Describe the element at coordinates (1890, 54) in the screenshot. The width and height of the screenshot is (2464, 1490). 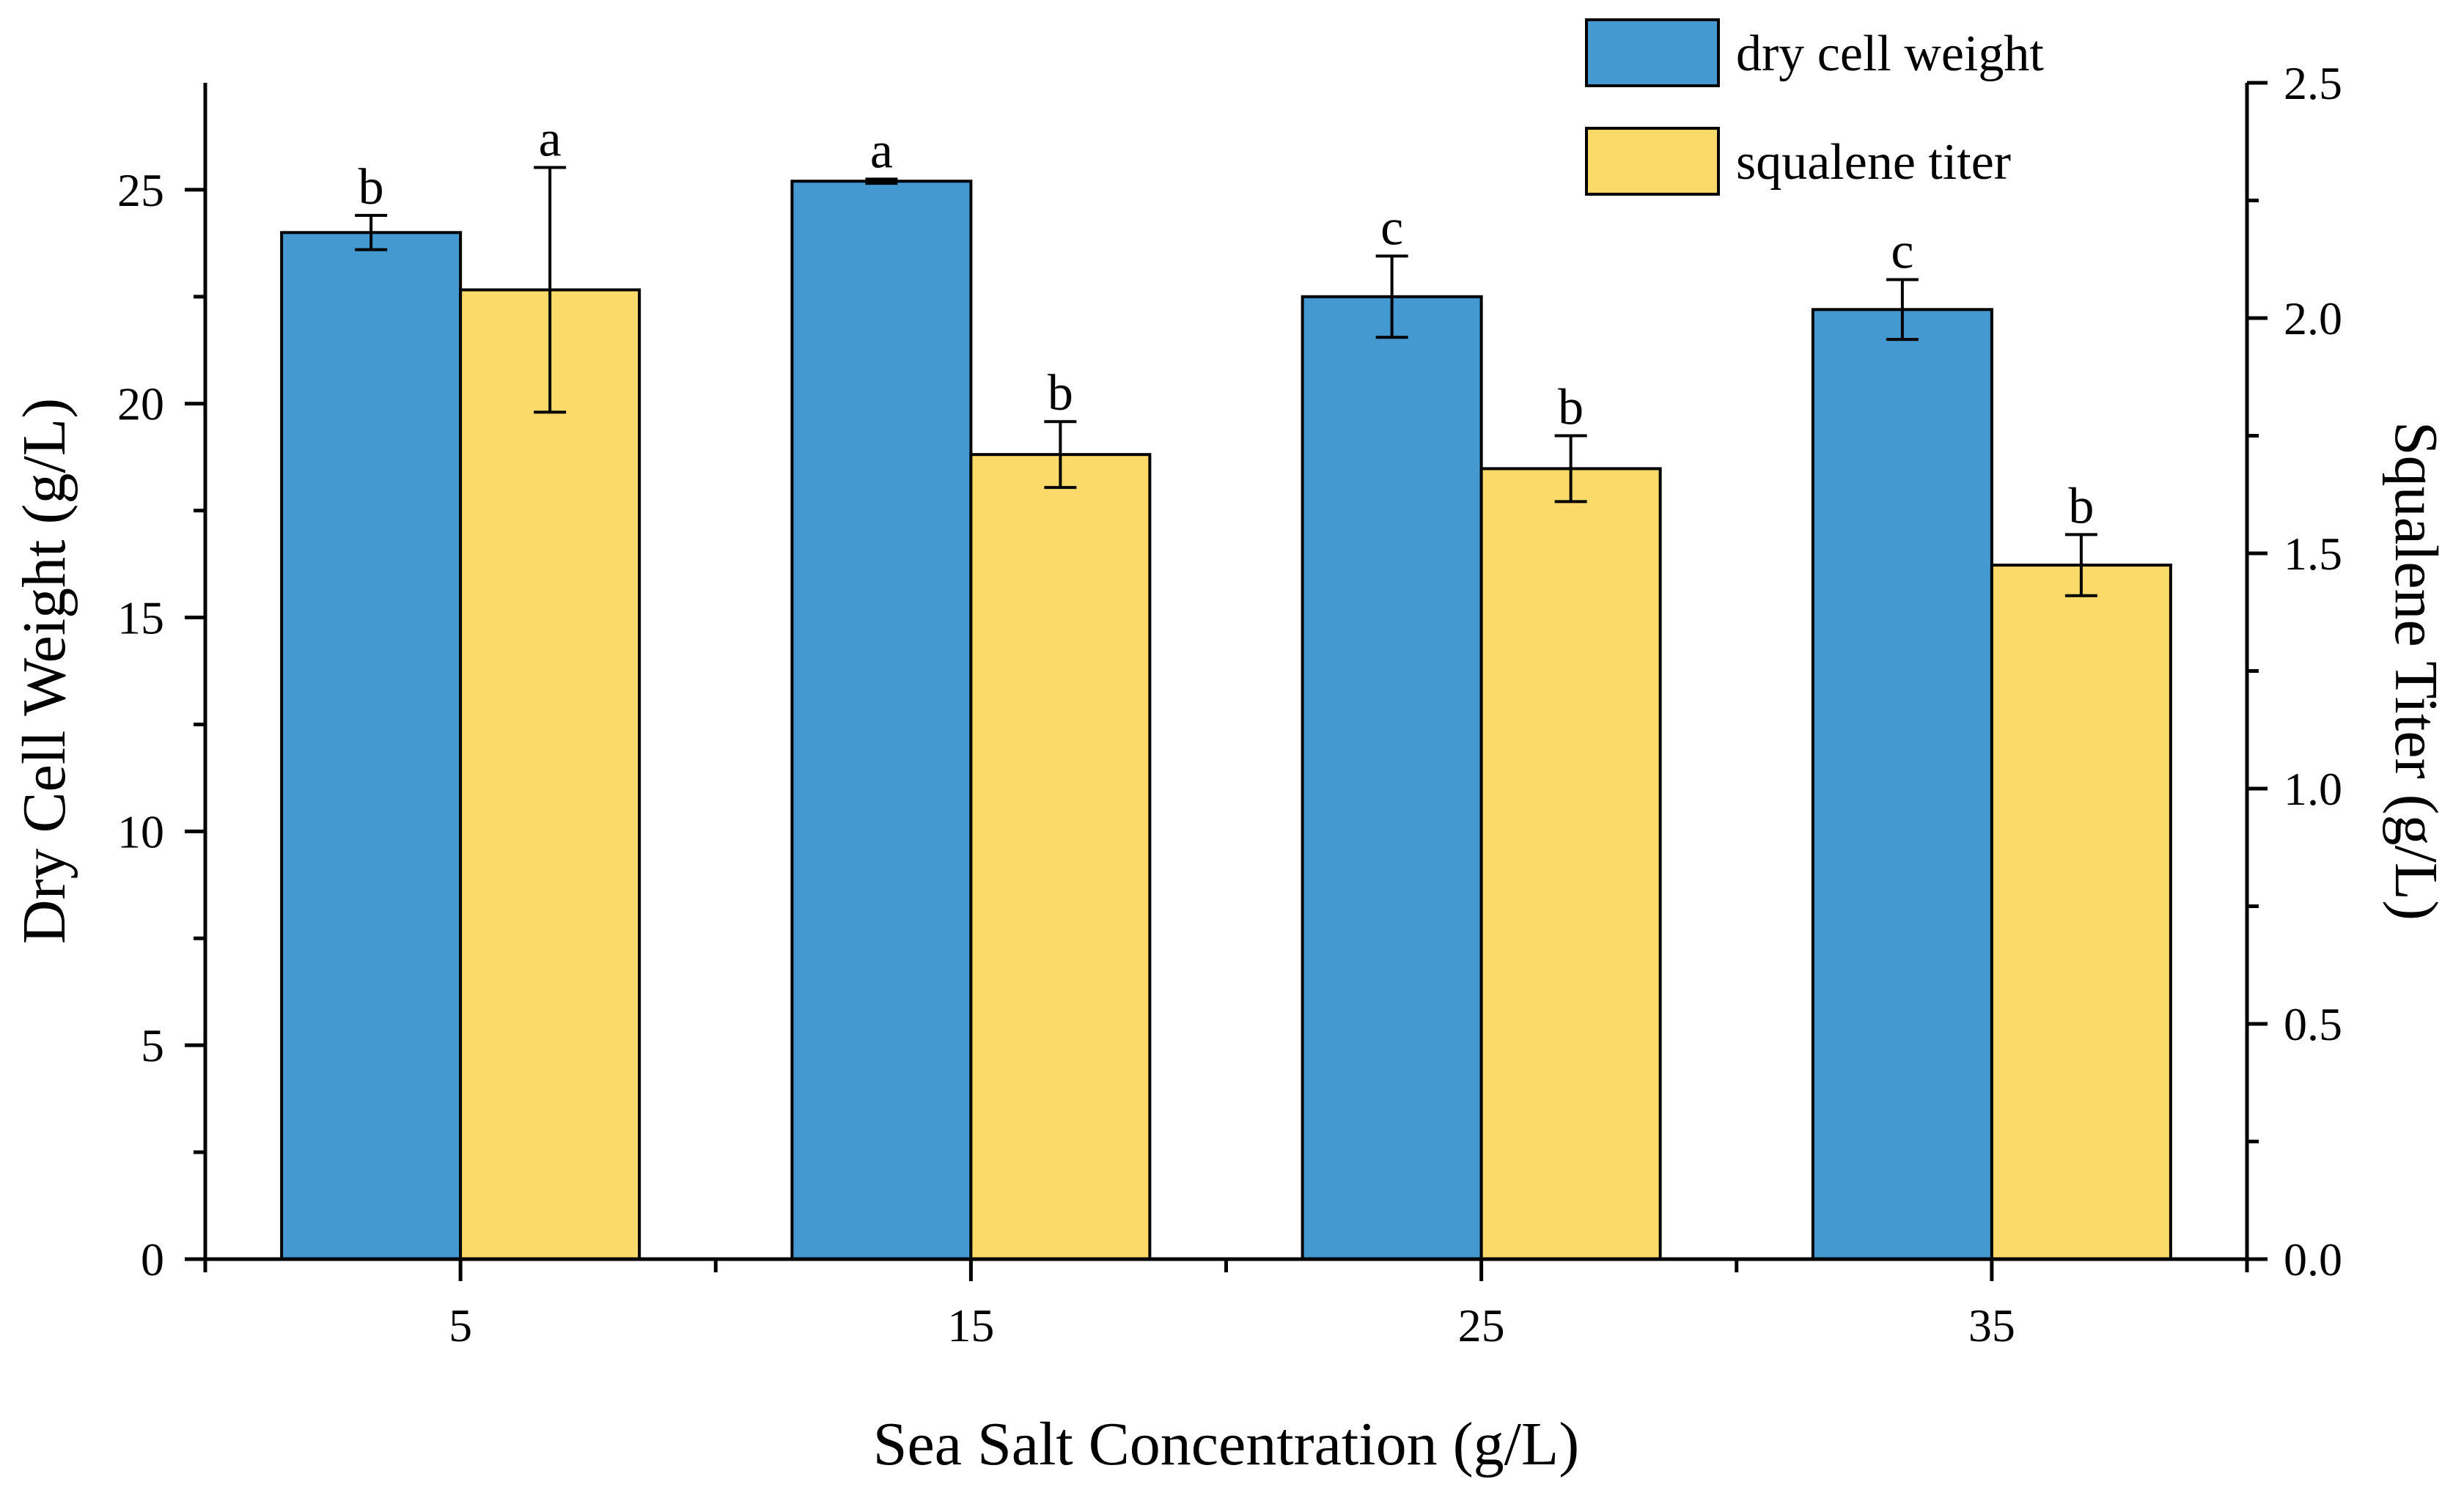
I see `legend-label: dry cell weight` at that location.